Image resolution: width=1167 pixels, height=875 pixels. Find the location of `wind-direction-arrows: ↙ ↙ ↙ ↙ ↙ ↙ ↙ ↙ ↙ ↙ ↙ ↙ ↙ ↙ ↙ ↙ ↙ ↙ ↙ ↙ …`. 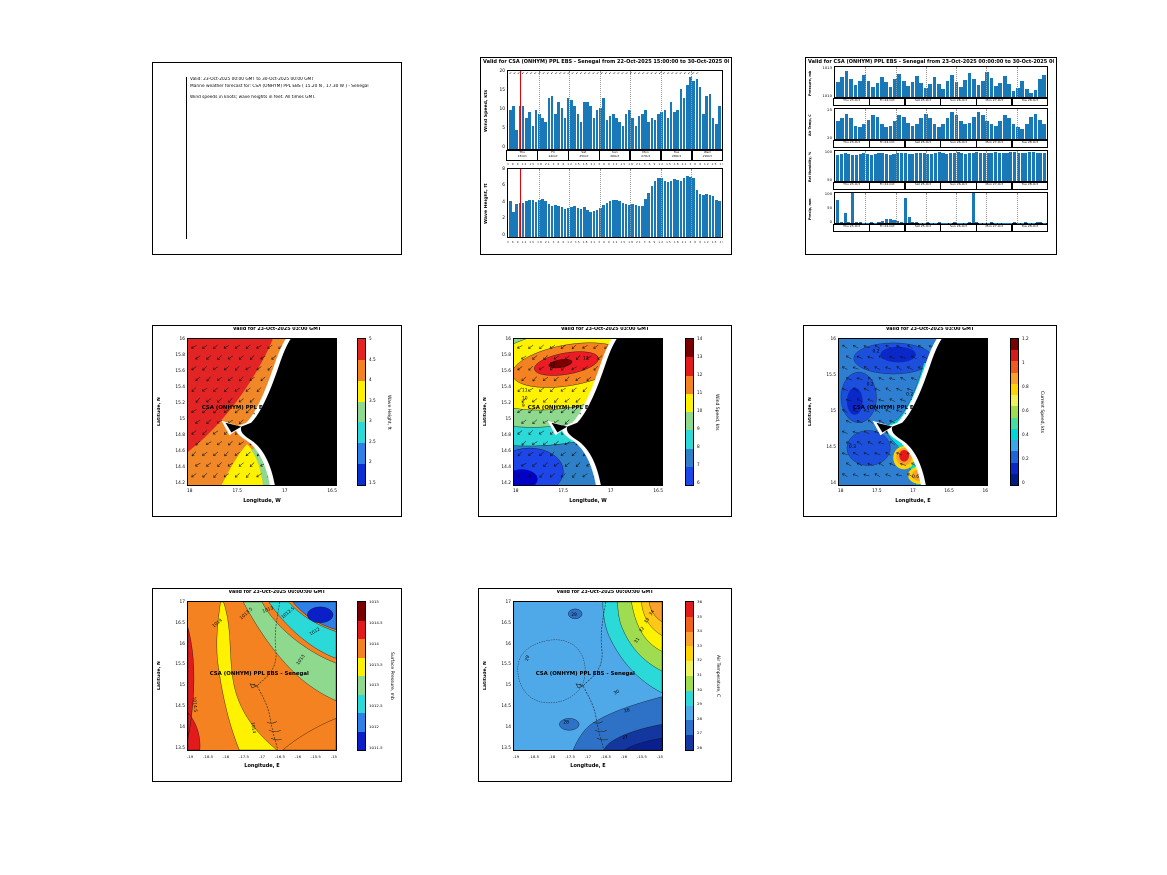

wind-direction-arrows: ↙ ↙ ↙ ↙ ↙ ↙ ↙ ↙ ↙ ↙ ↙ ↙ ↙ ↙ ↙ ↙ ↙ ↙ ↙ ↙ … is located at coordinates (604, 73).